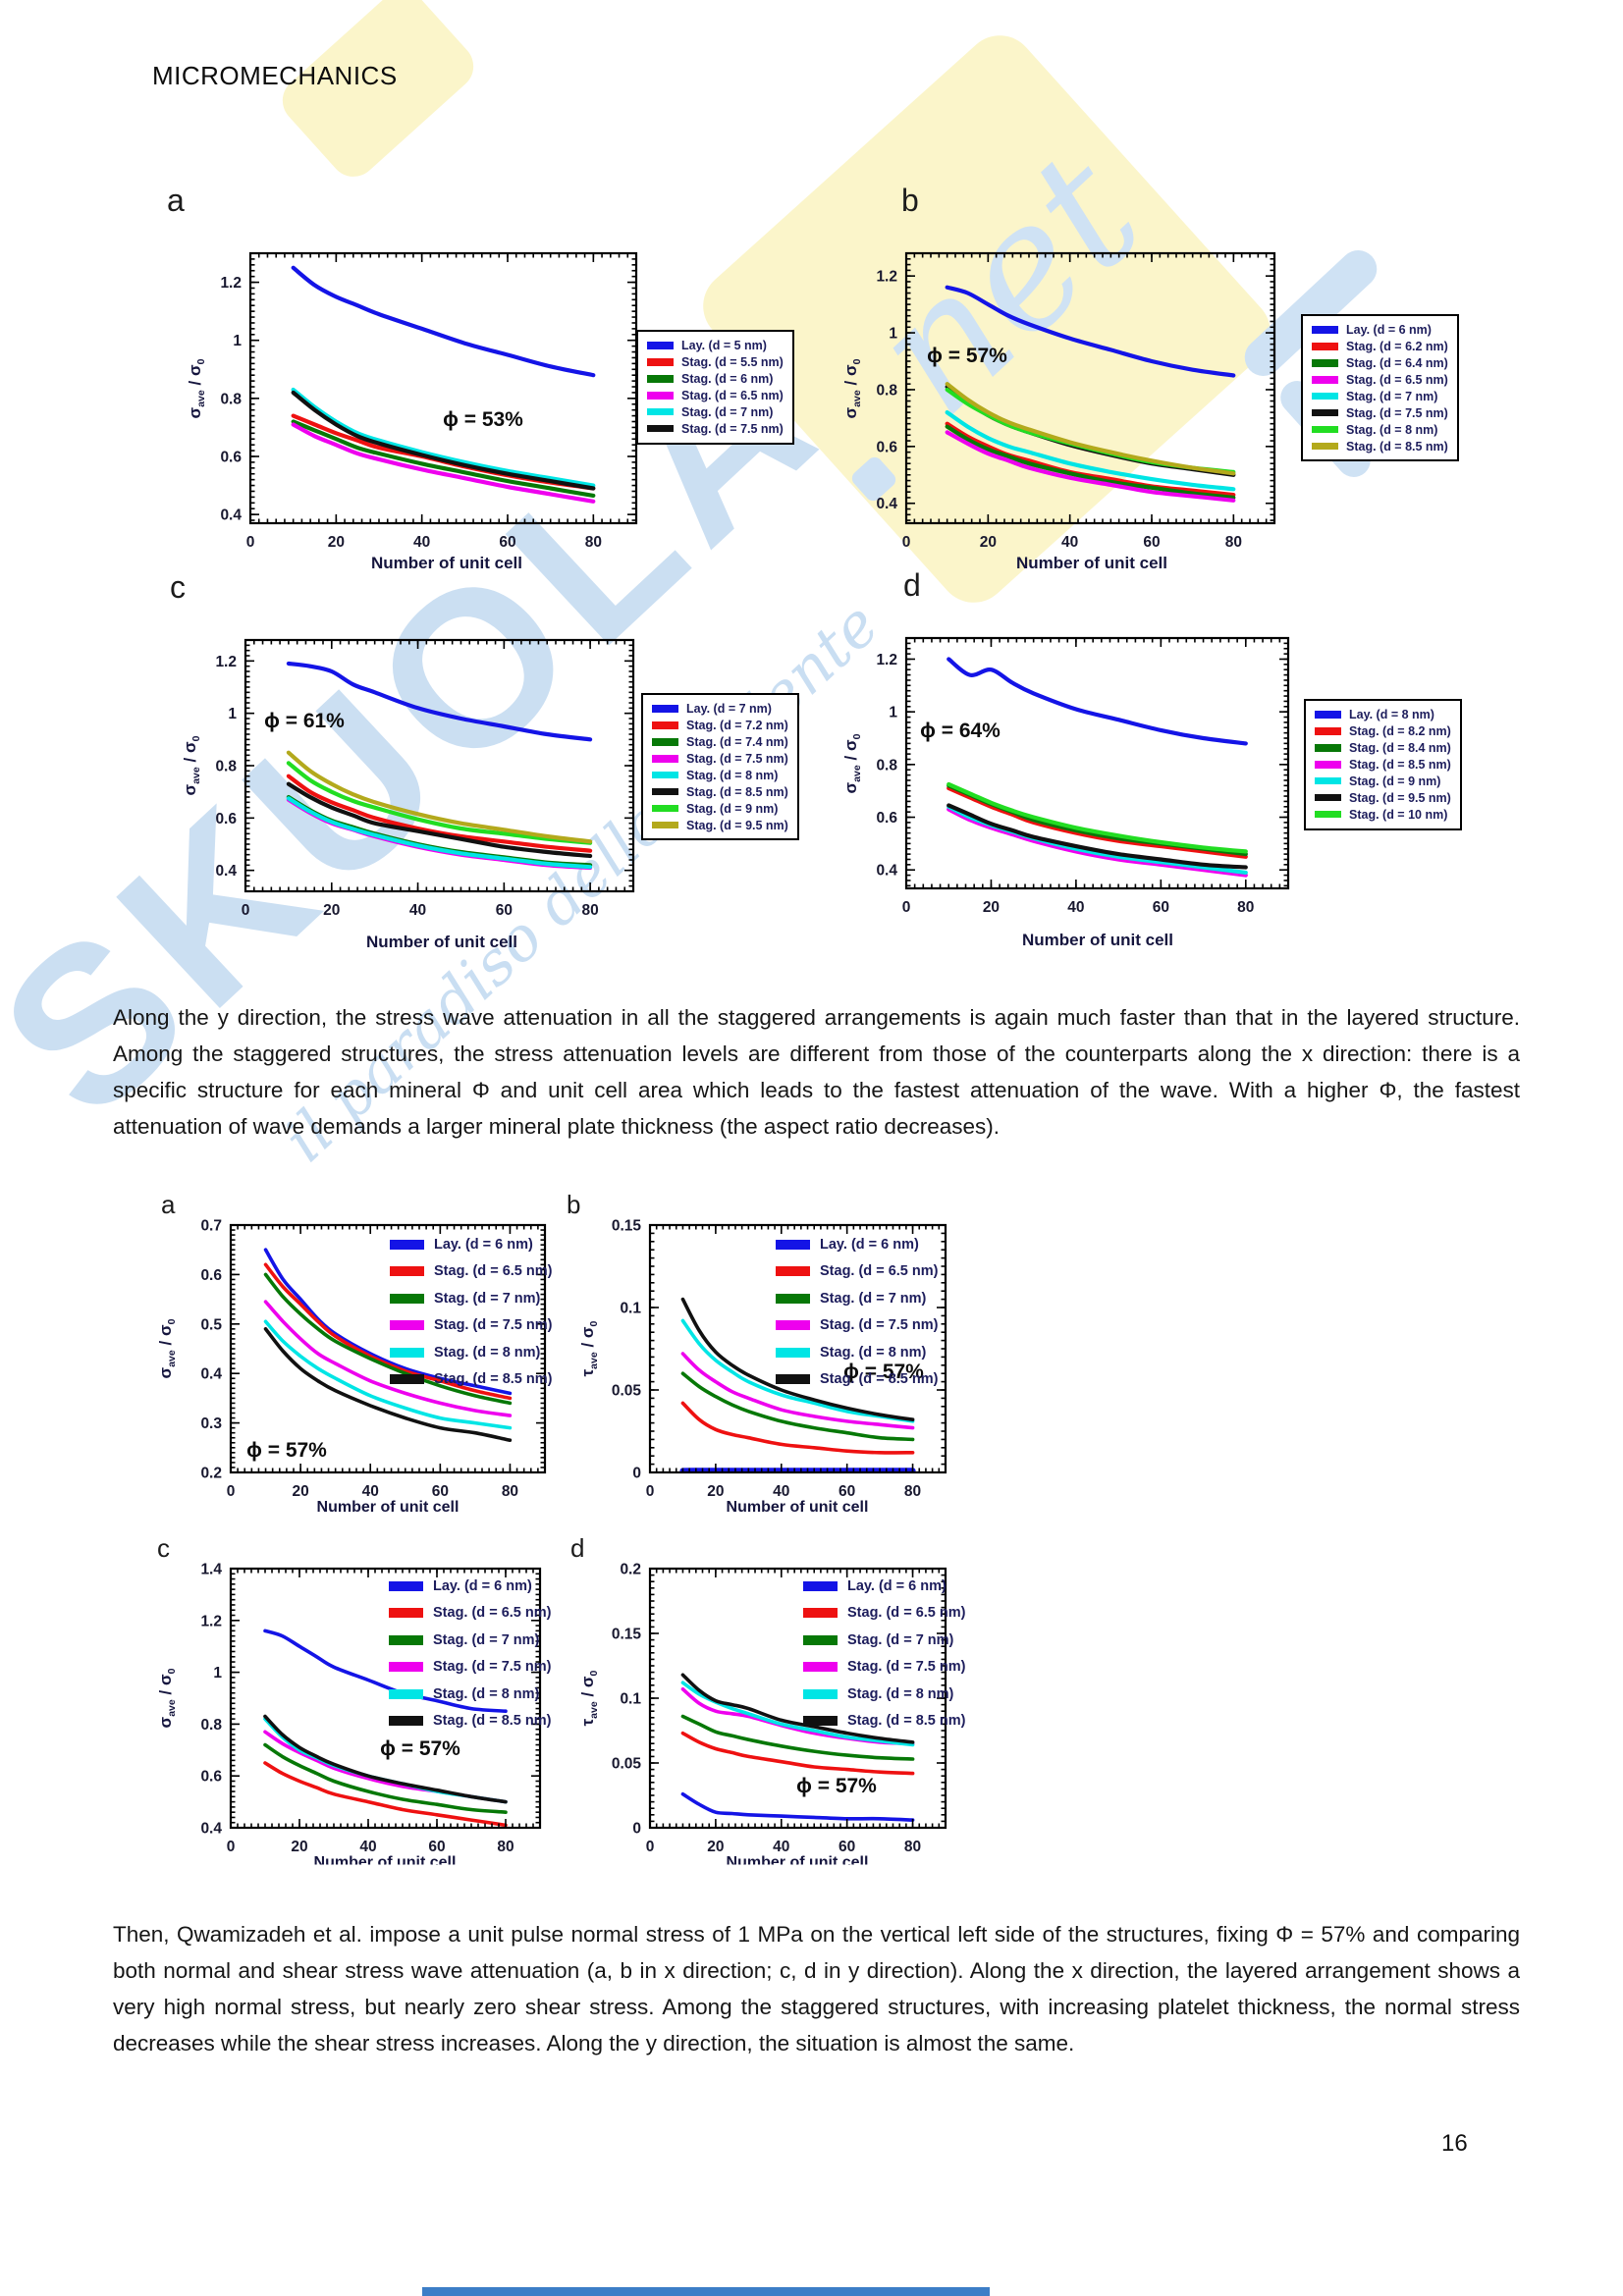 The height and width of the screenshot is (2296, 1623). I want to click on legend-label: Lay. (d = 6 nm), so click(482, 1586).